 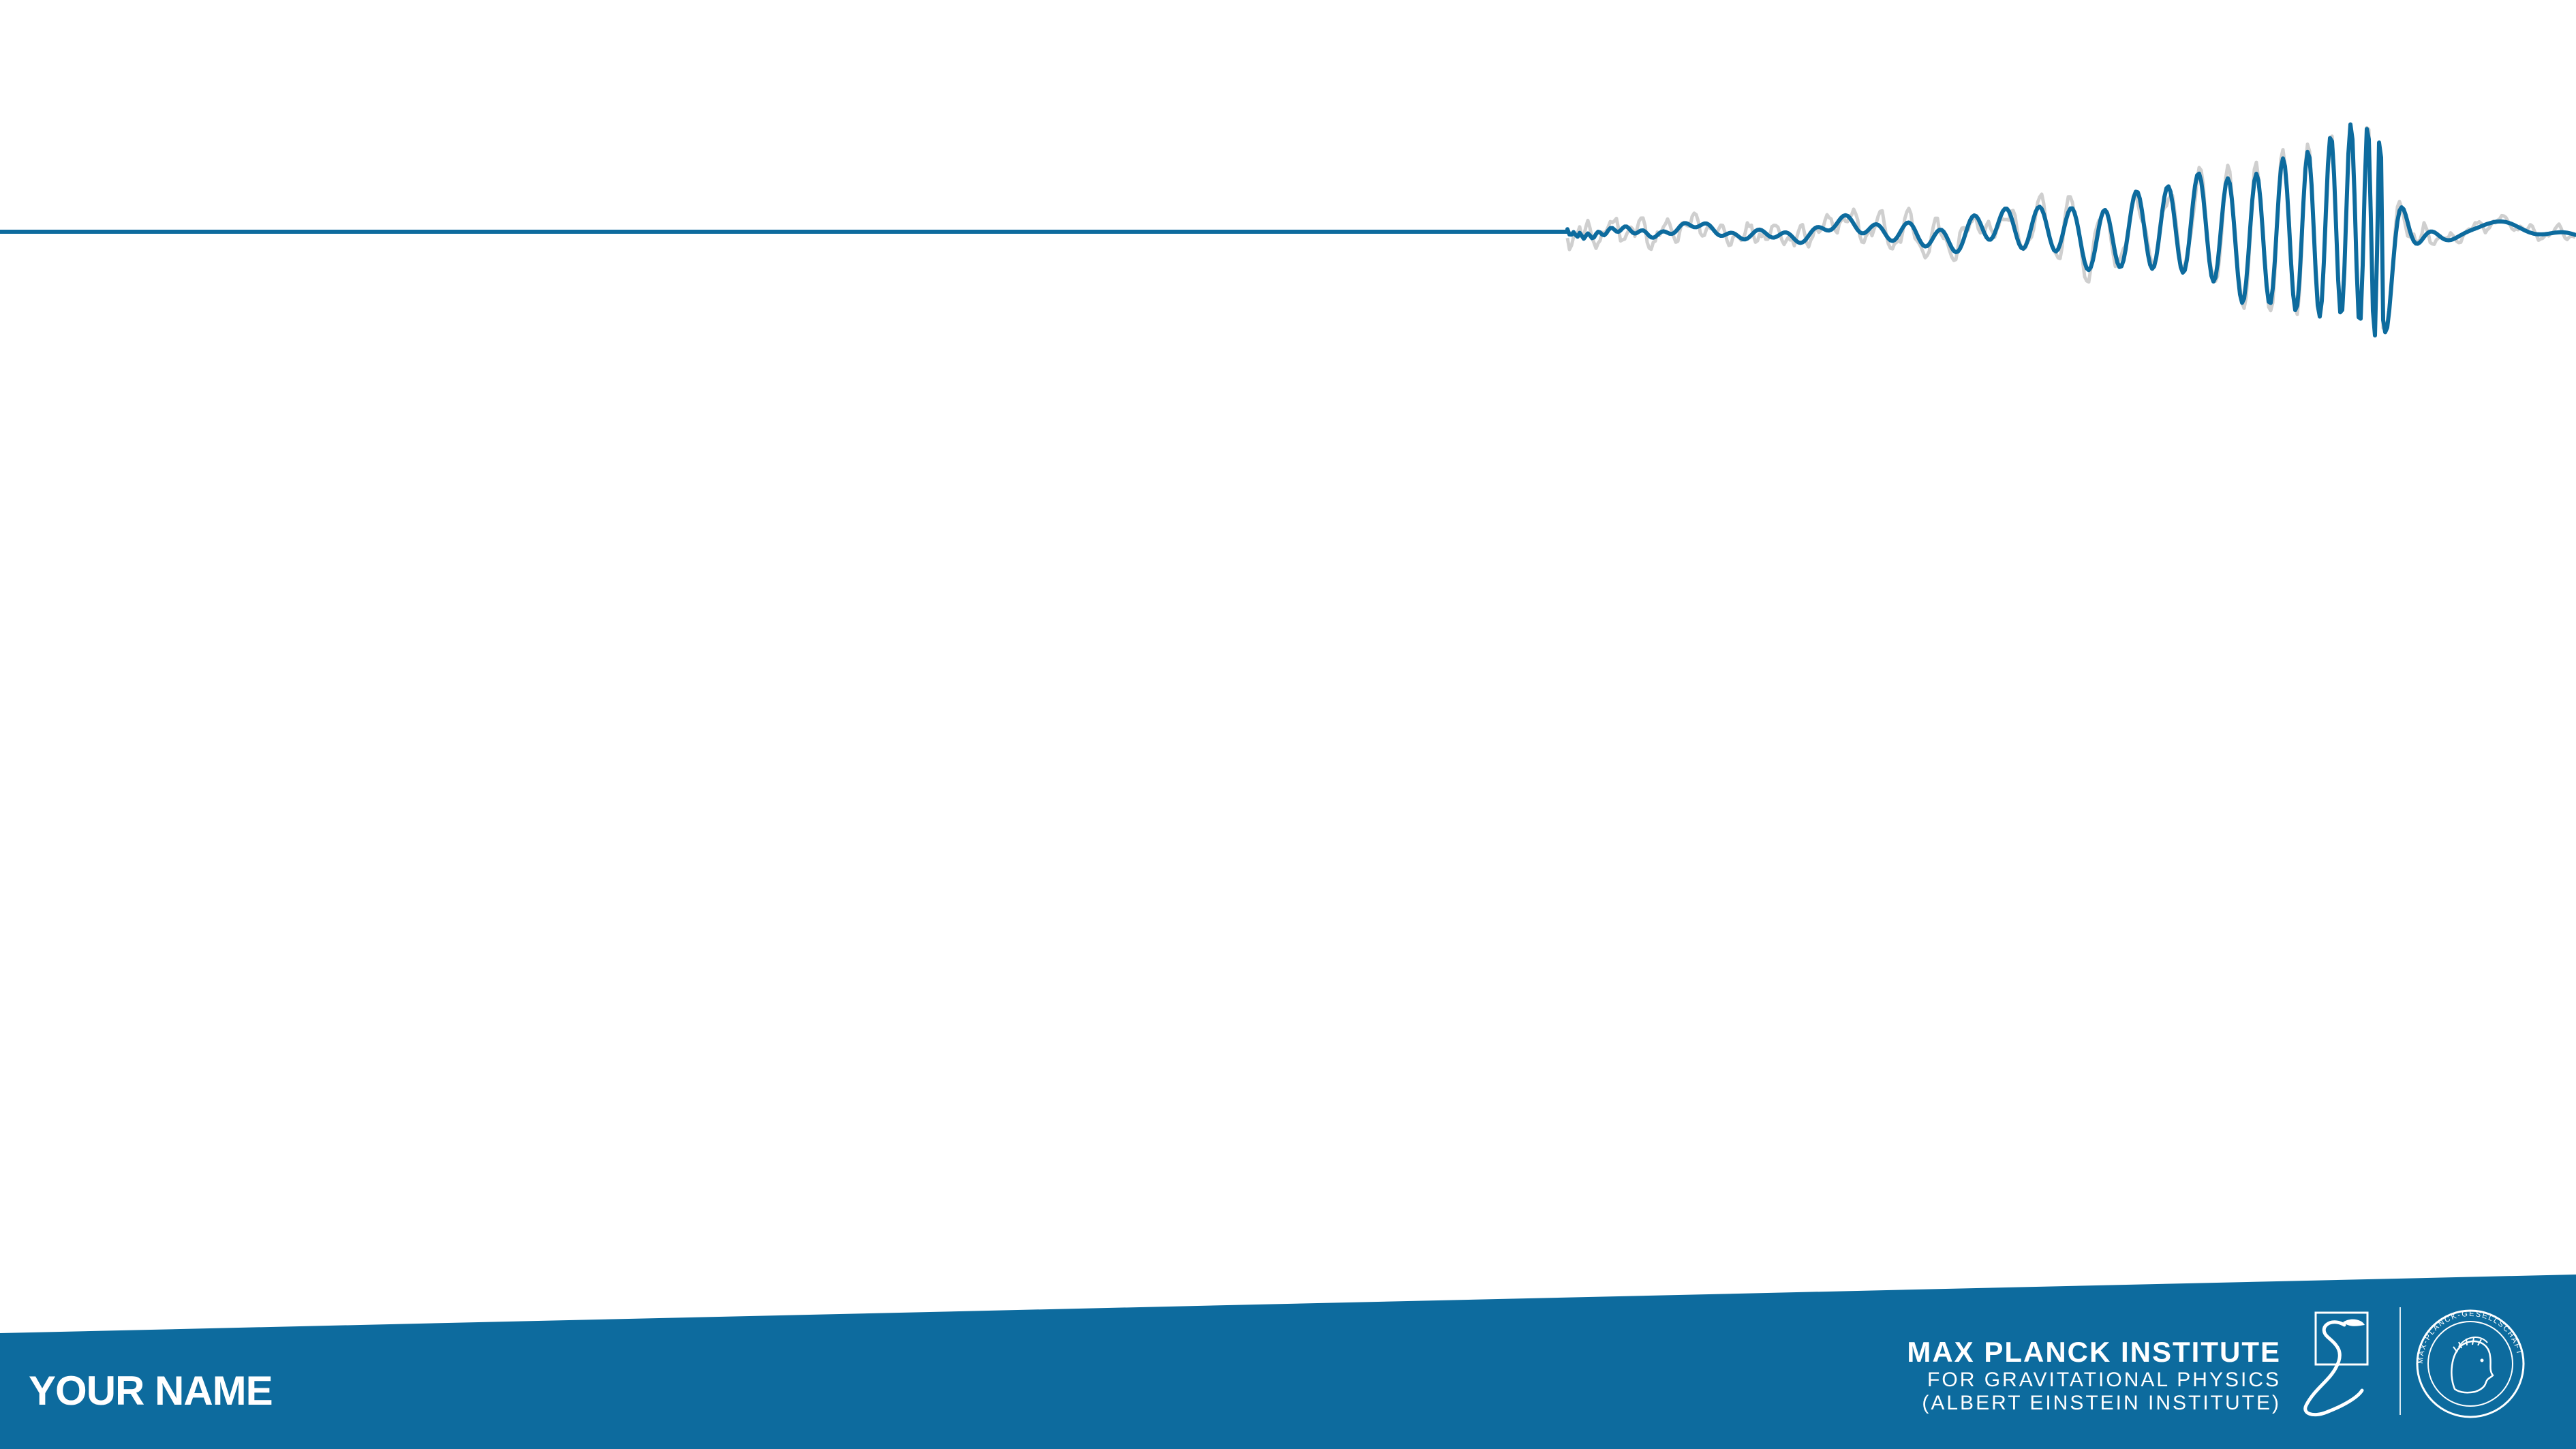 What do you see at coordinates (151, 1391) in the screenshot?
I see `presenter-name: YOUR NAME` at bounding box center [151, 1391].